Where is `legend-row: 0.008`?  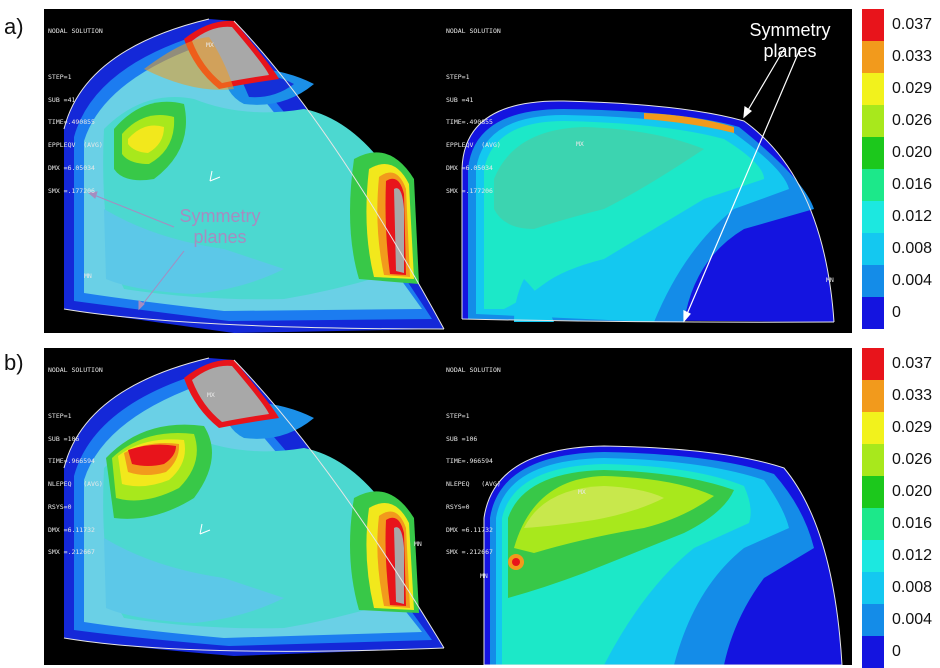 legend-row: 0.008 is located at coordinates (901, 249).